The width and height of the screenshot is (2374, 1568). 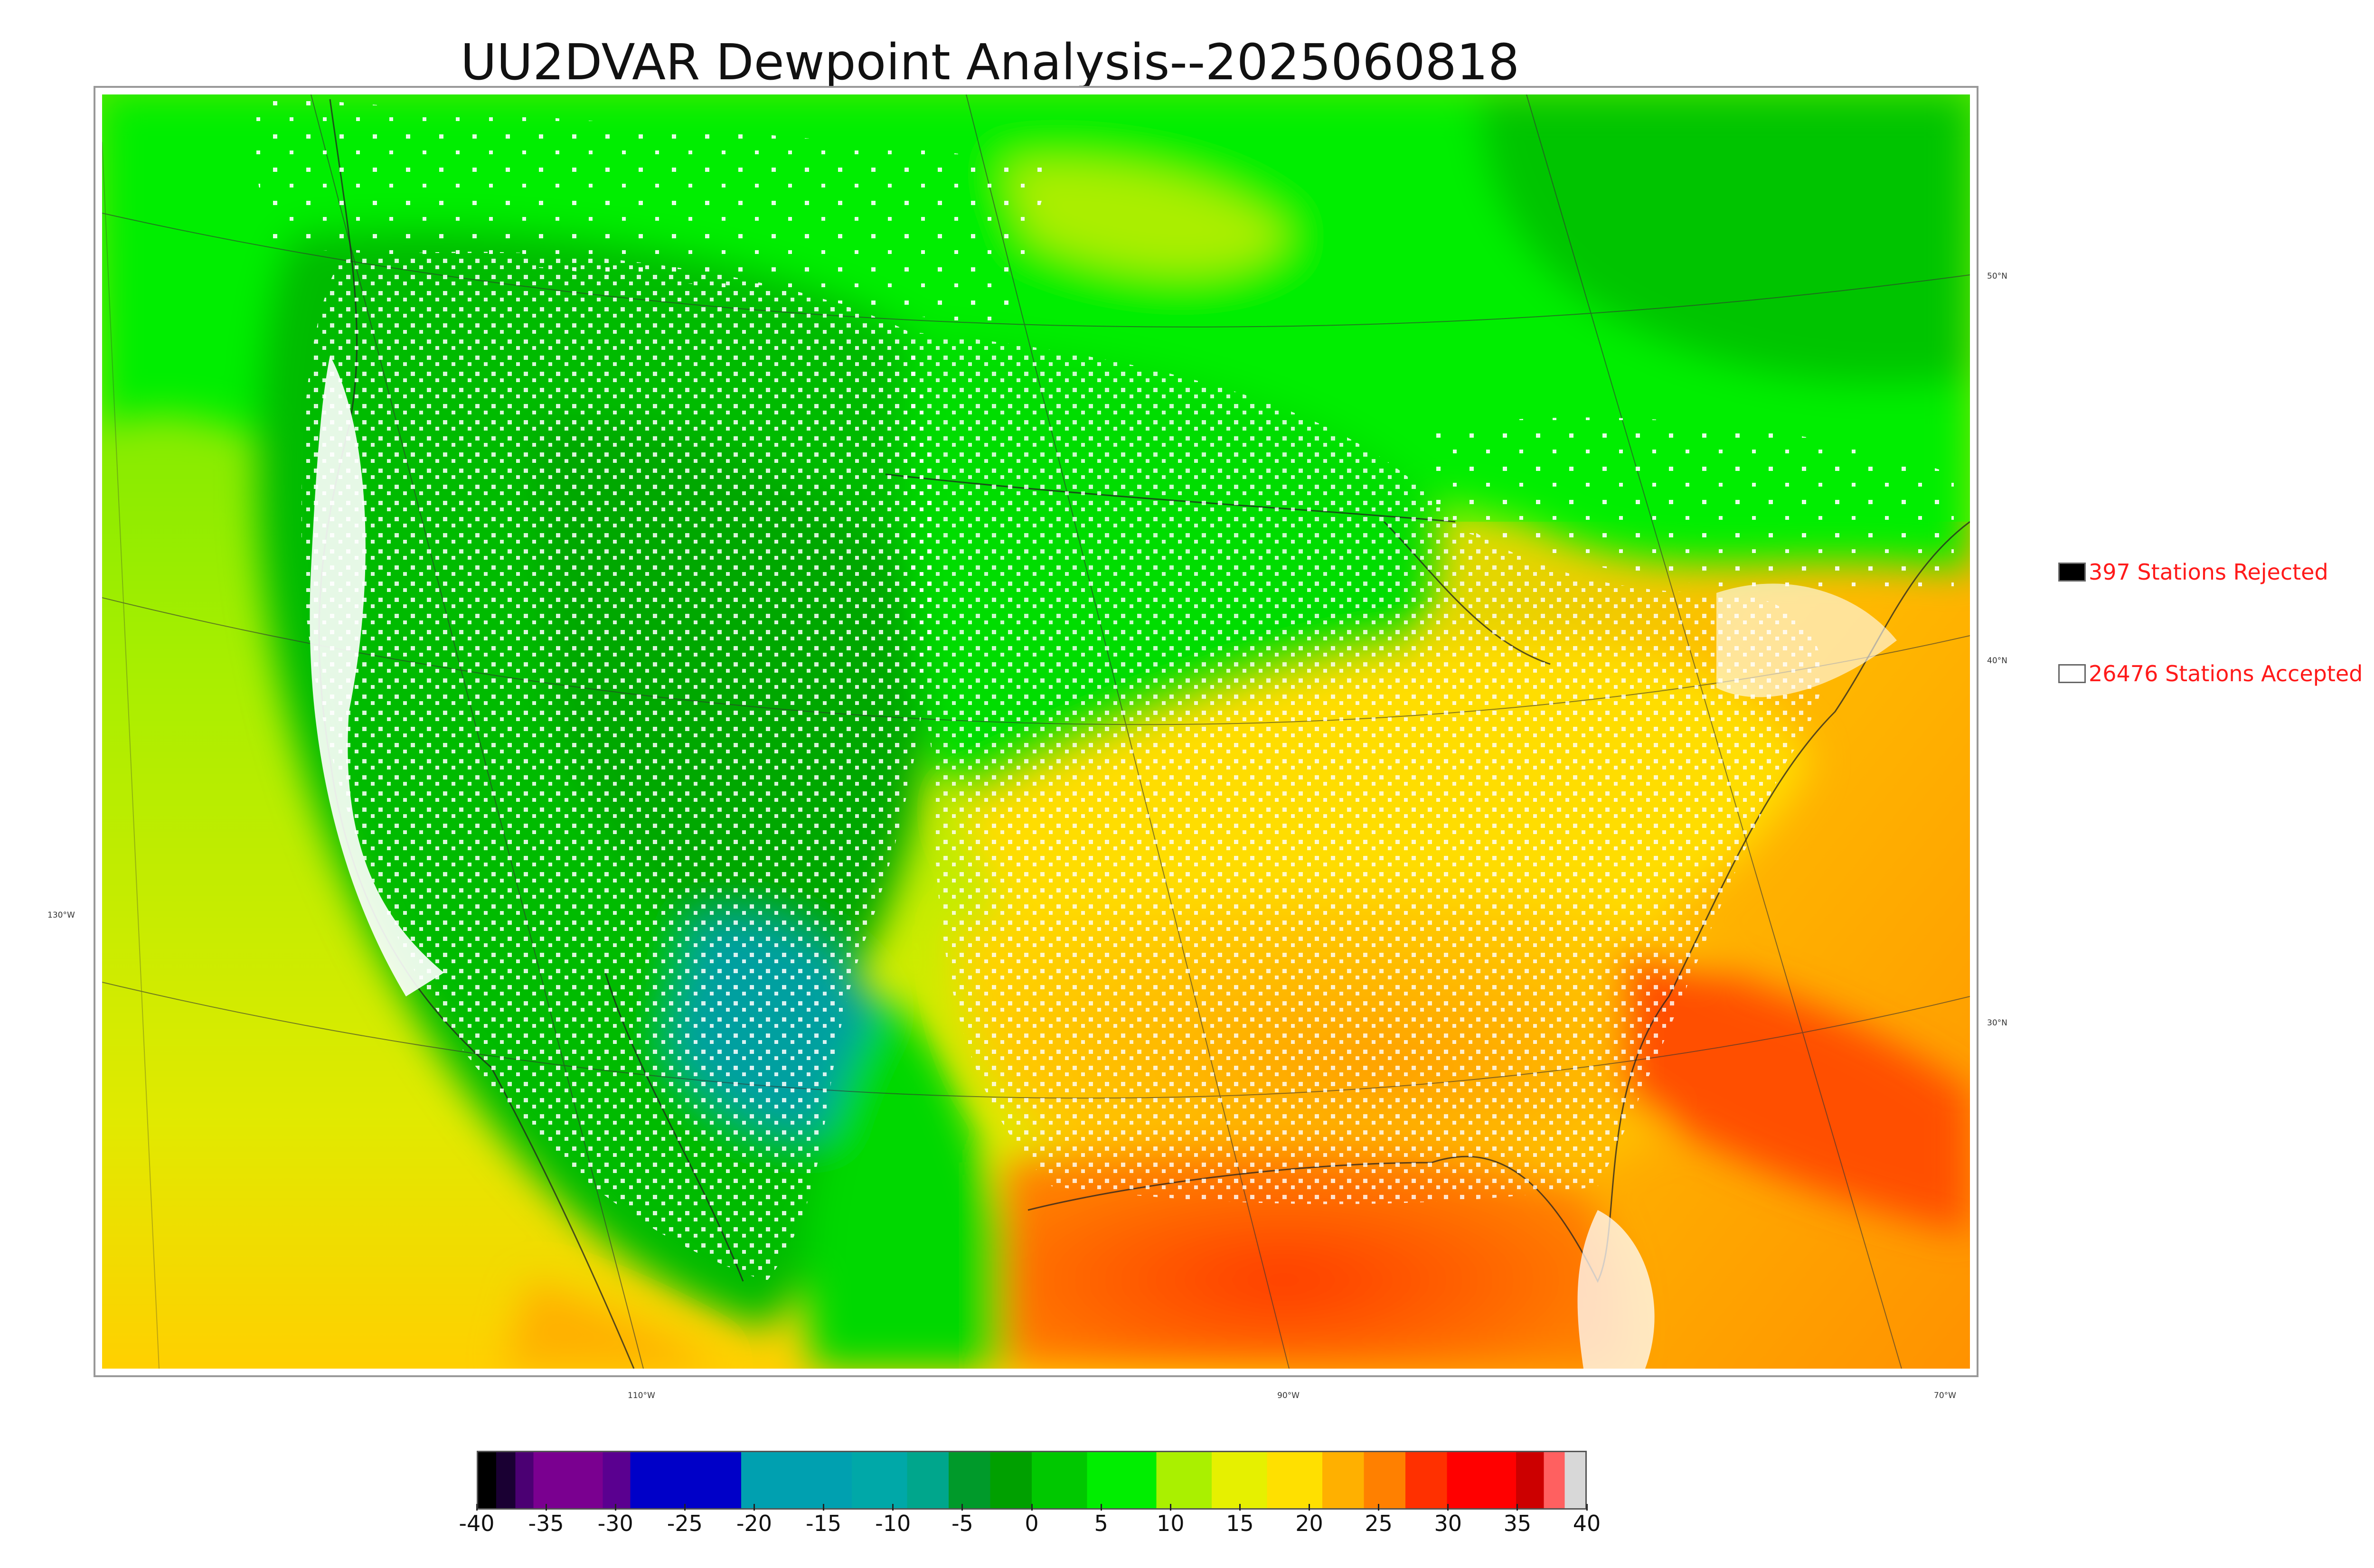 I want to click on rejected-label: 397 Stations Rejected, so click(x=2208, y=572).